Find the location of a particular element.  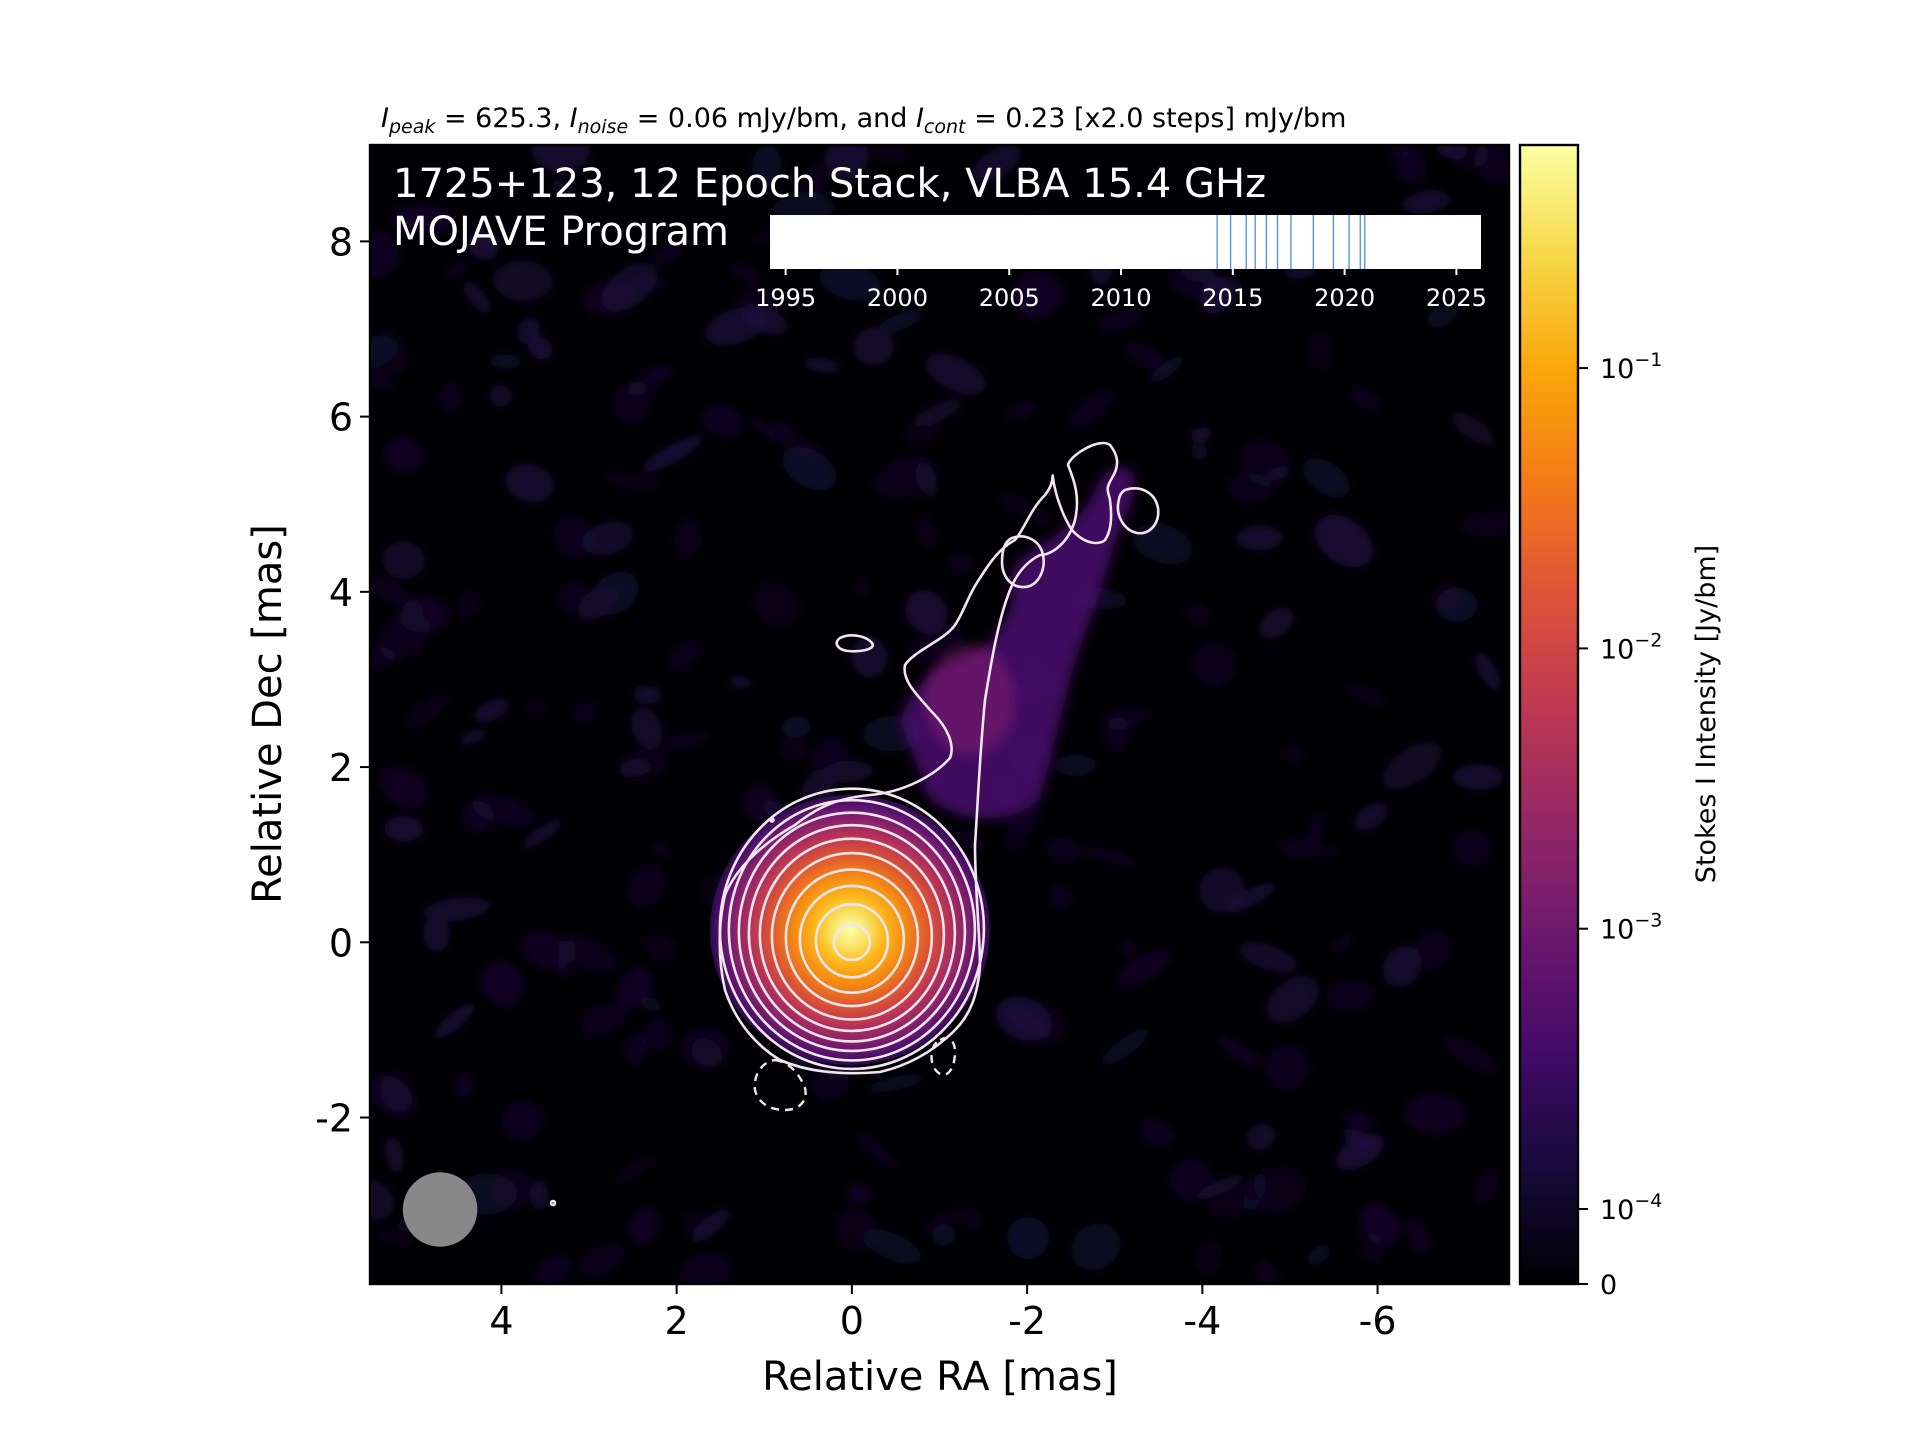

epoch-tick-label: 2015 is located at coordinates (1232, 298).